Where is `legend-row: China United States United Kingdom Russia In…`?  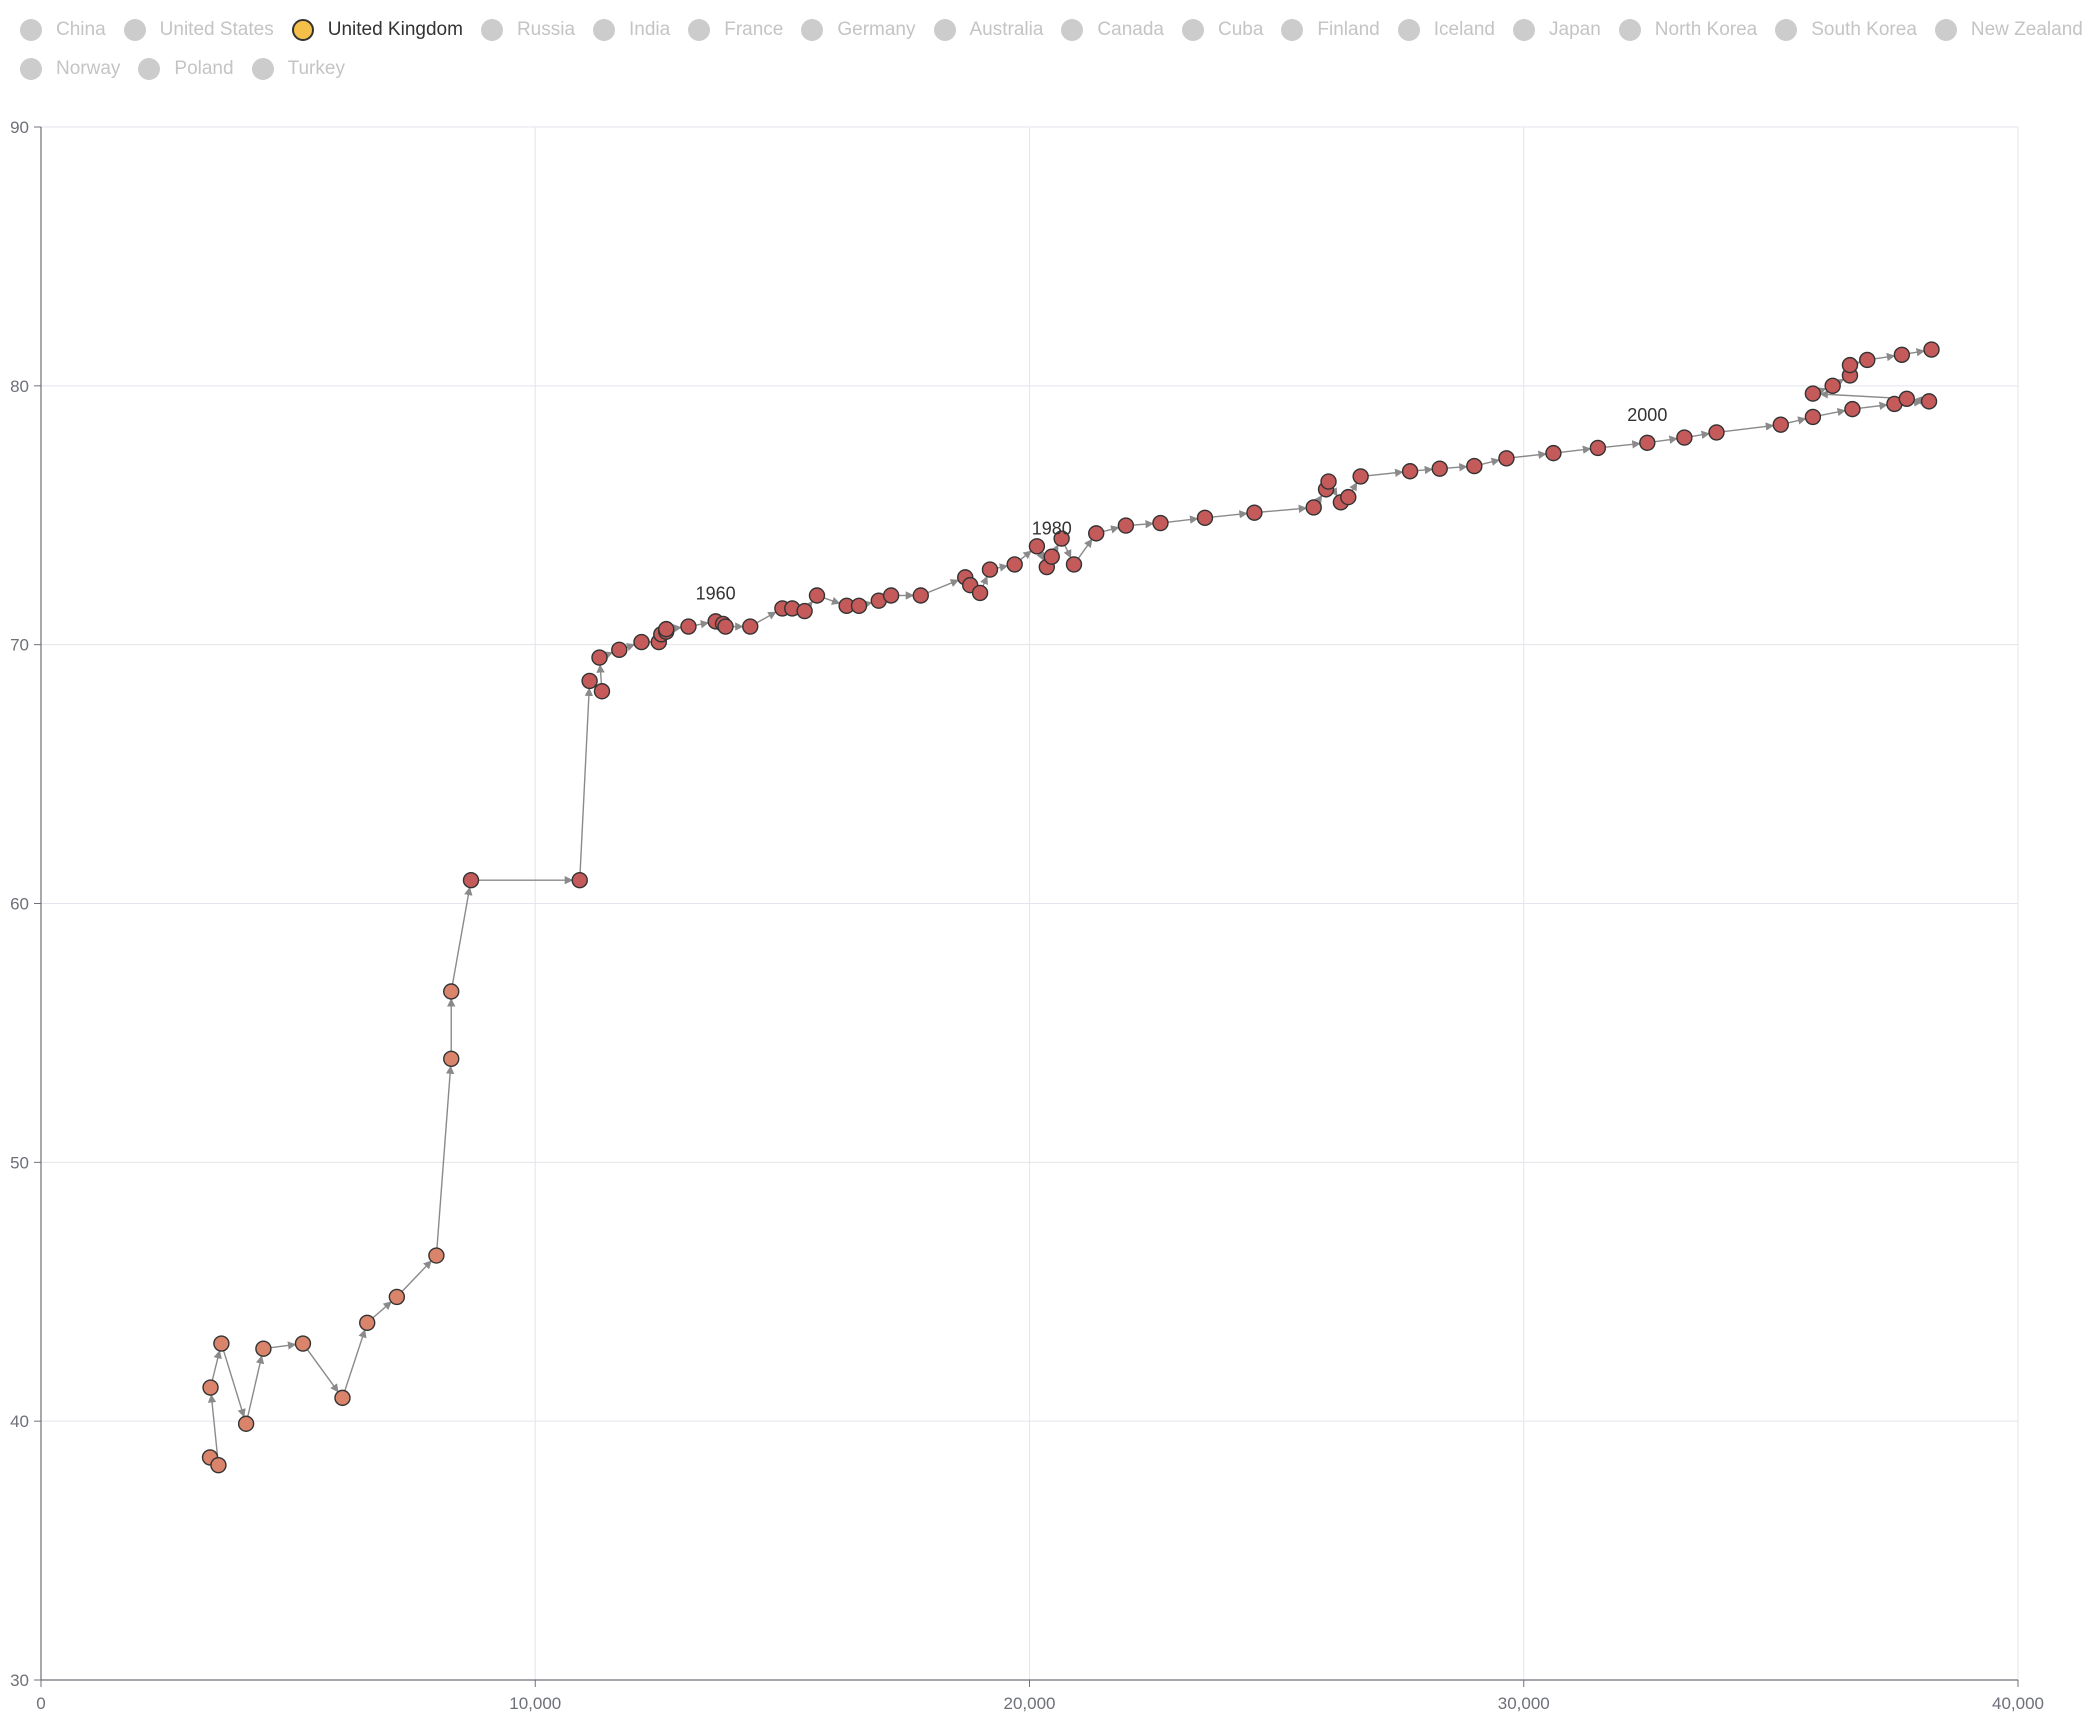
legend-row: China United States United Kingdom Russia In… is located at coordinates (1051, 29).